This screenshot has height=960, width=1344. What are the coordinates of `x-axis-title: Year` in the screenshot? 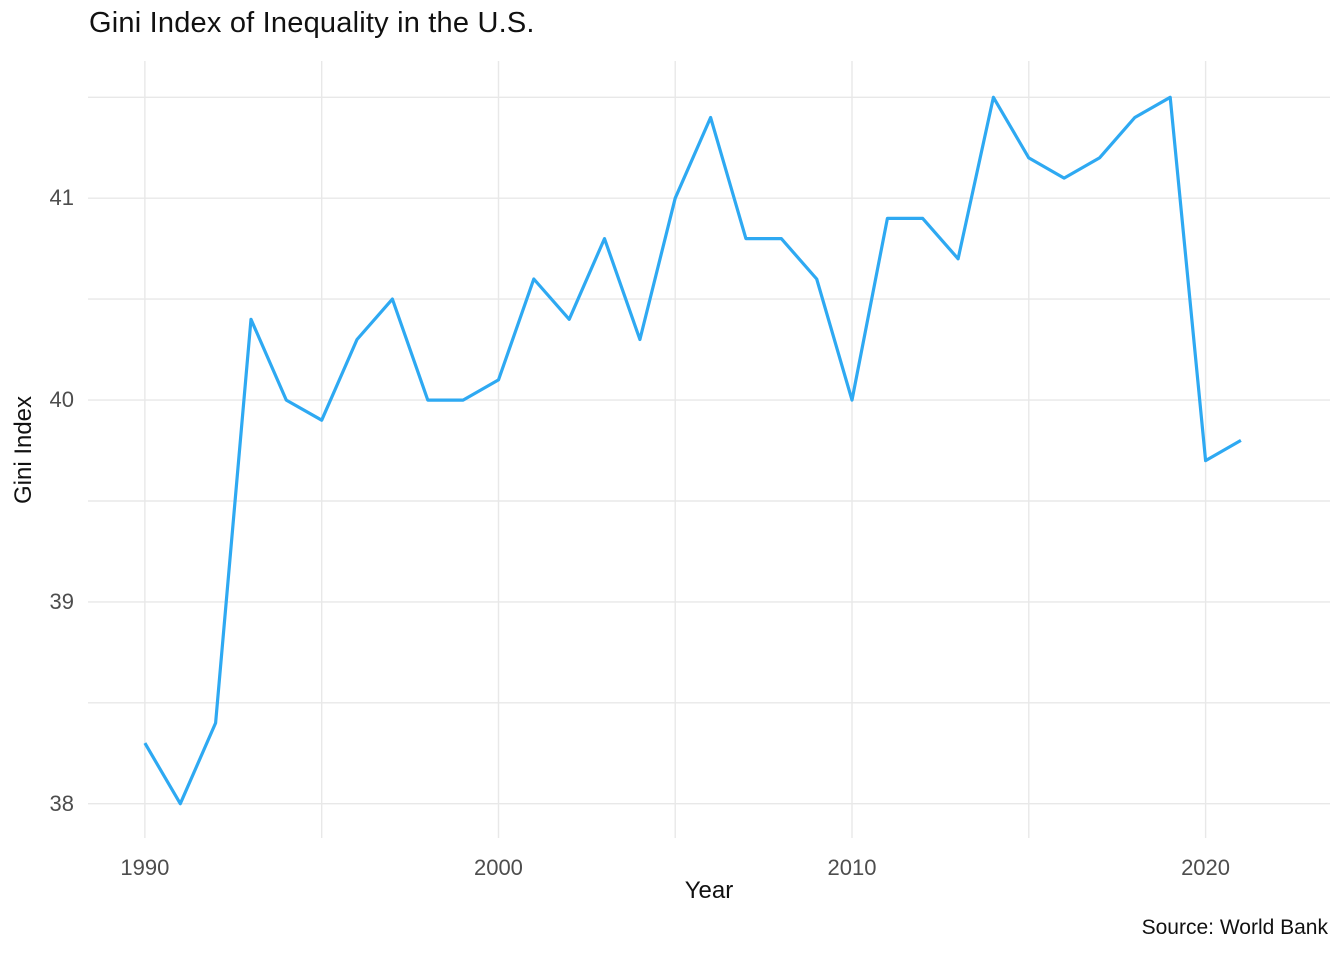 It's located at (709, 890).